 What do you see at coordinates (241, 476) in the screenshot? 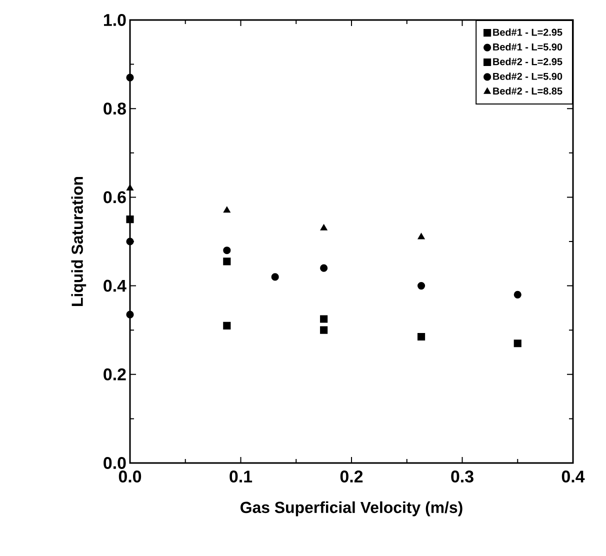
I see `x-tick-label: 0.1` at bounding box center [241, 476].